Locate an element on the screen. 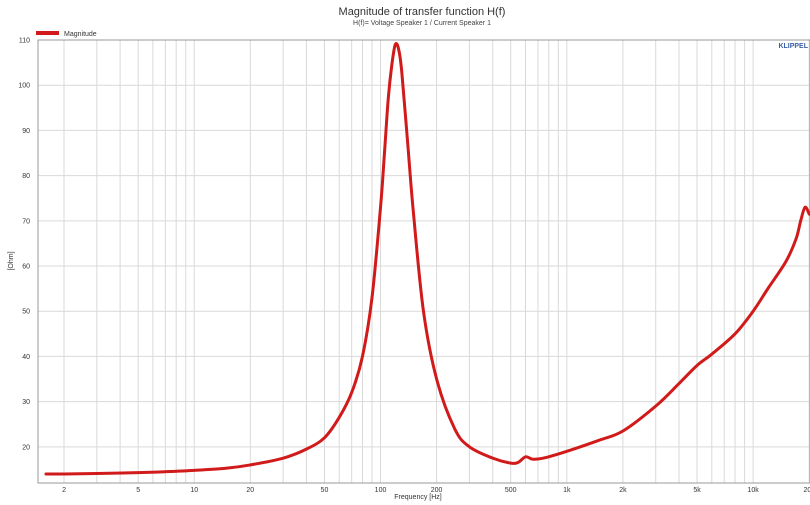 The height and width of the screenshot is (505, 810). legend-label: Magnitude is located at coordinates (80, 34).